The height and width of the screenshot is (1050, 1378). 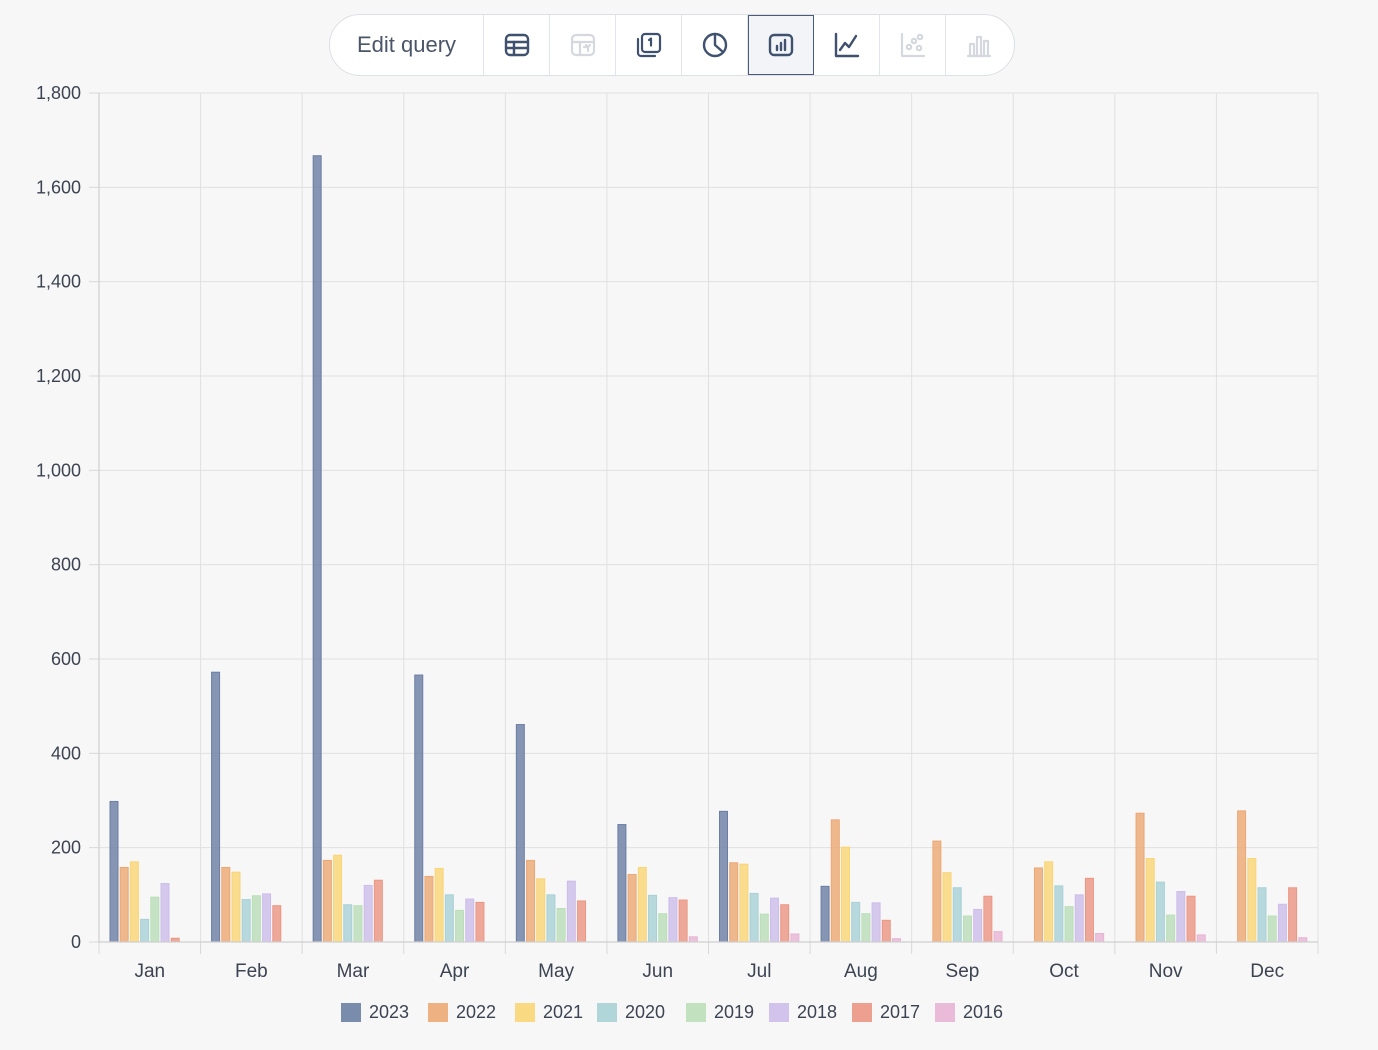 I want to click on legend-item-2023: 2023, so click(x=375, y=1012).